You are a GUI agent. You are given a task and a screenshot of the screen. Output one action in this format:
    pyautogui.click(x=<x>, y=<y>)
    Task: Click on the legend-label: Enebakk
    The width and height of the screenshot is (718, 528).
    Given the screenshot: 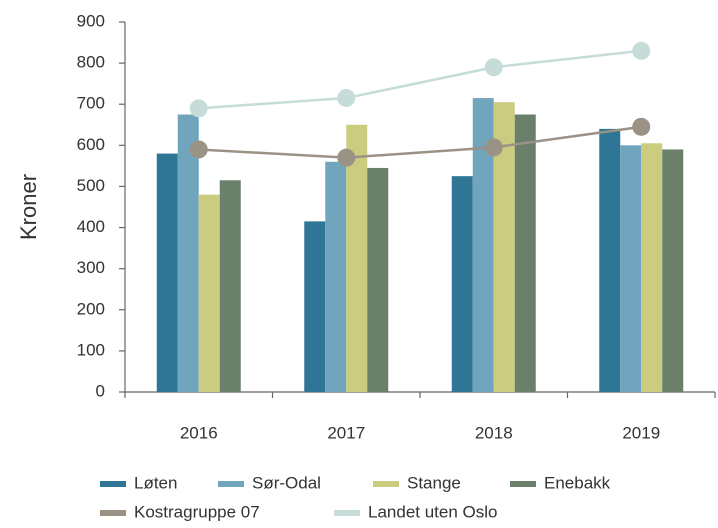 What is the action you would take?
    pyautogui.click(x=577, y=482)
    